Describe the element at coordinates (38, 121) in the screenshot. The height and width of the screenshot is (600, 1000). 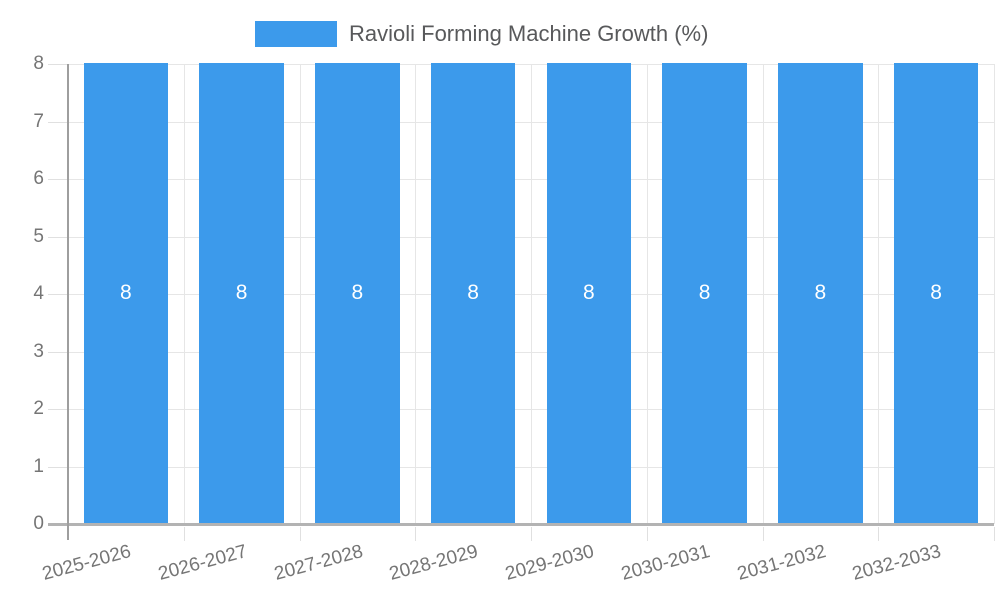
I see `y-tick-label: 7` at that location.